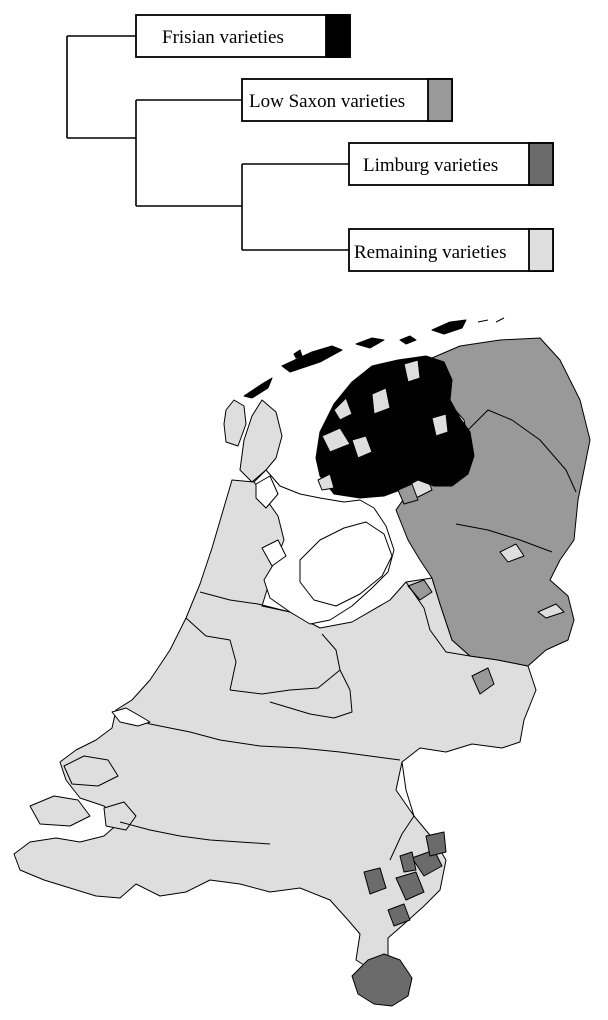 The height and width of the screenshot is (1020, 608). I want to click on leaf-limburg: Limburg varieties, so click(451, 164).